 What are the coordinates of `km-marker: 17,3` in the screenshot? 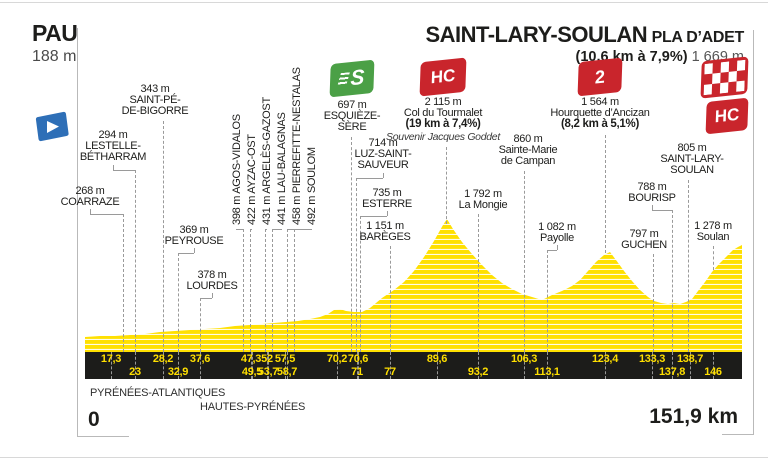 It's located at (111, 359).